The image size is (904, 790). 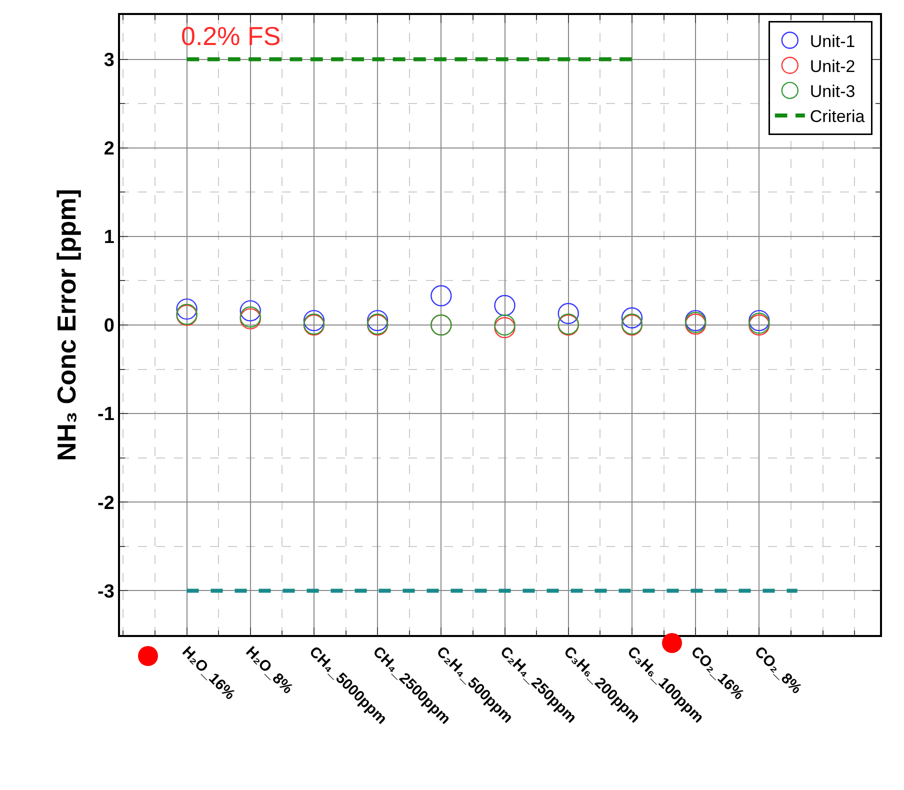 I want to click on y-tick-label: 3, so click(x=109, y=60).